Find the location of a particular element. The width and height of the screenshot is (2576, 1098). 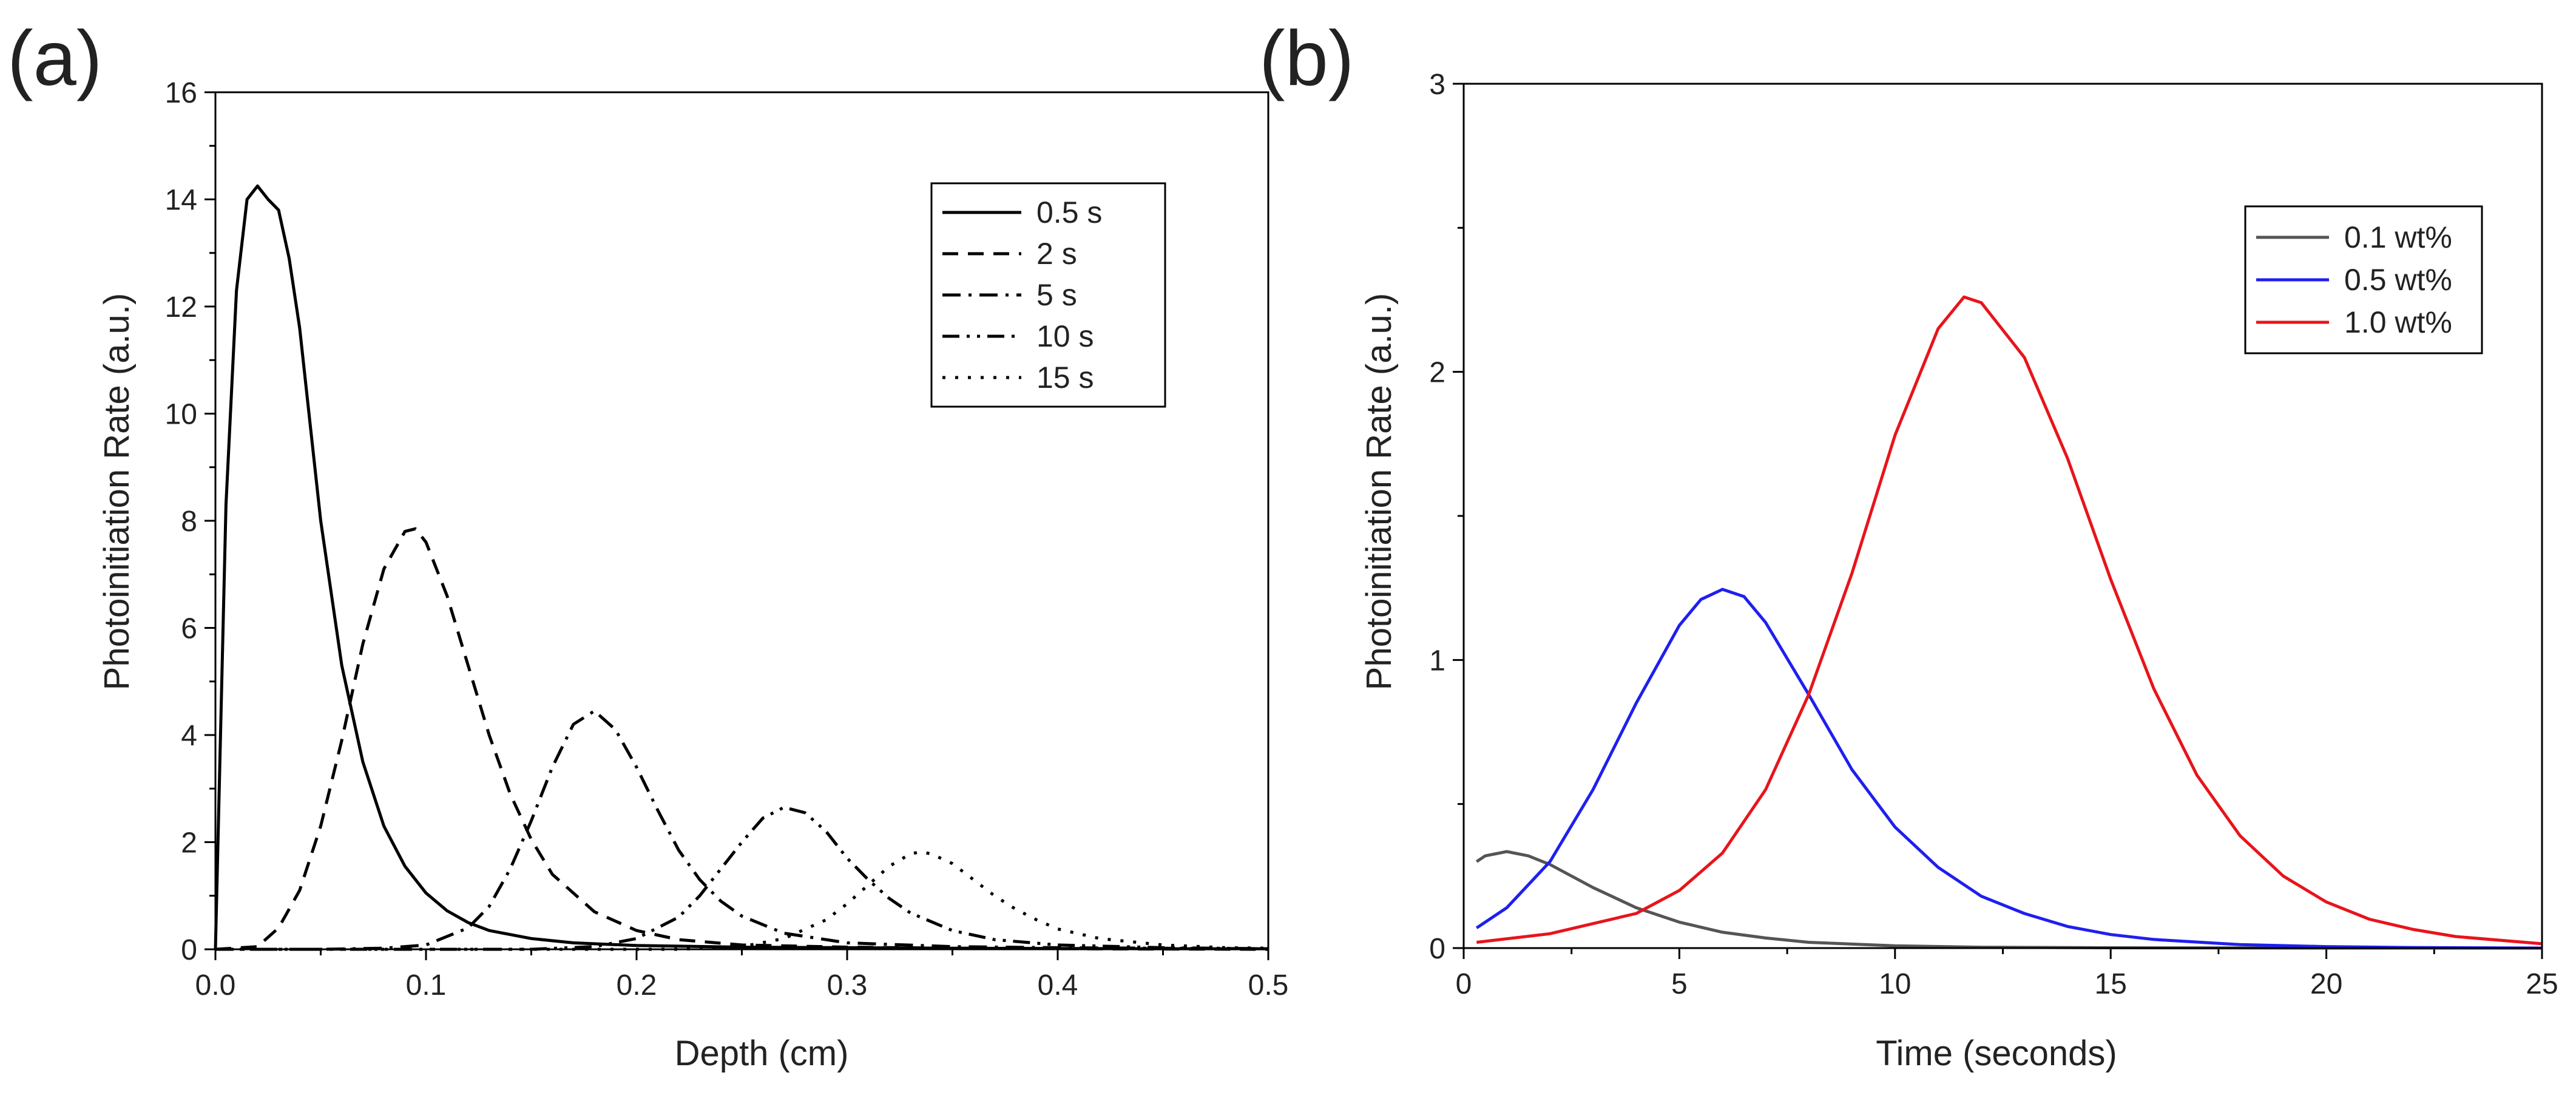

y-tick-label: 10 is located at coordinates (181, 415).